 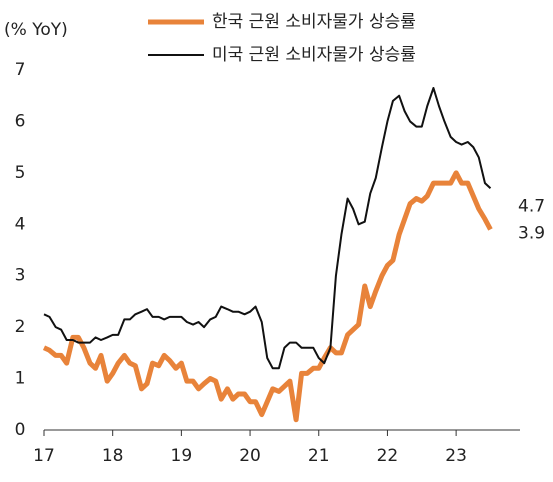 What do you see at coordinates (20, 430) in the screenshot?
I see `y-tick-label: 0` at bounding box center [20, 430].